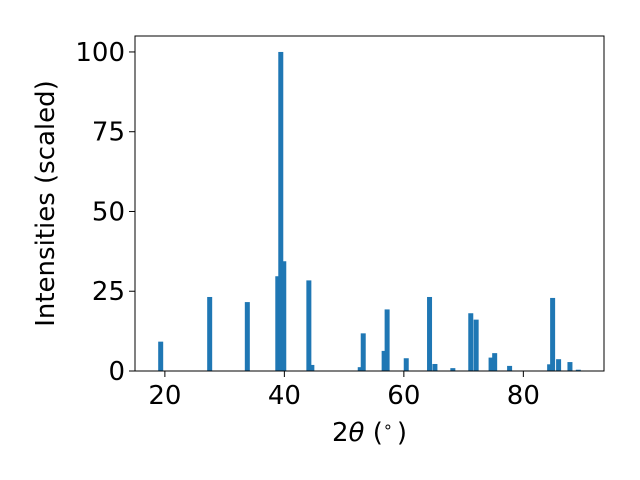 This screenshot has height=480, width=640. I want to click on x-tick-label-0: 20, so click(164, 396).